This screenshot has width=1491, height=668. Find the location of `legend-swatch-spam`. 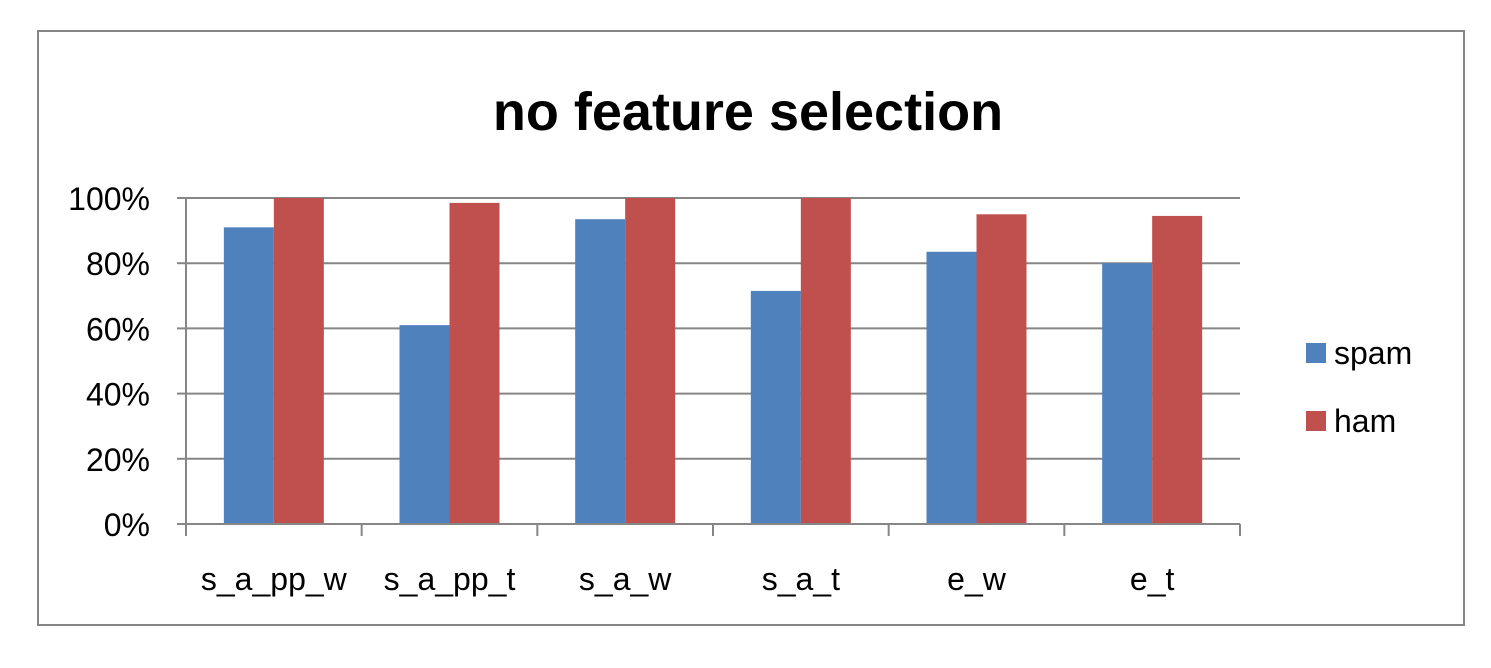

legend-swatch-spam is located at coordinates (1316, 353).